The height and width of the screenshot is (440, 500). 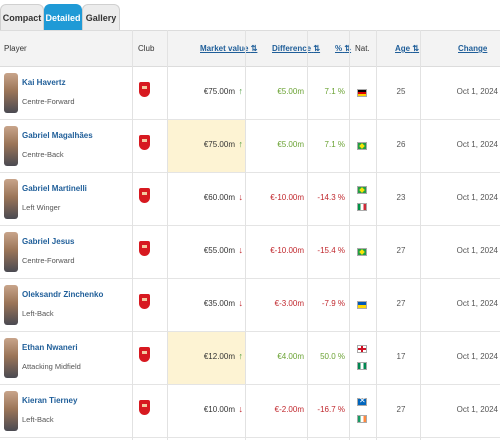 What do you see at coordinates (146, 48) in the screenshot?
I see `header-club: Club` at bounding box center [146, 48].